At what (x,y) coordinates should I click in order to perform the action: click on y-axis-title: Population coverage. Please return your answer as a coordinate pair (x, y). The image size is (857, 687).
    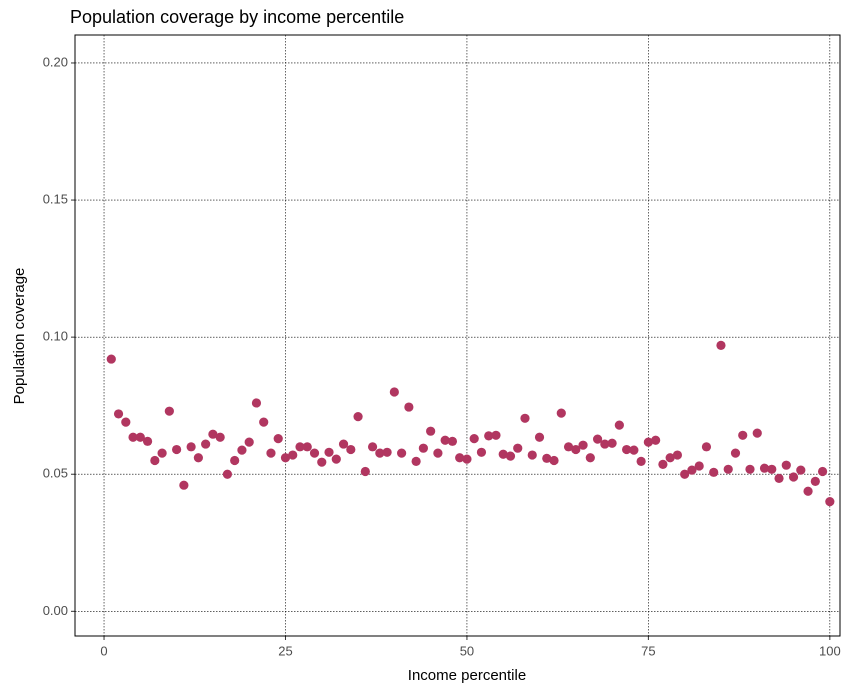
    Looking at the image, I should click on (19, 336).